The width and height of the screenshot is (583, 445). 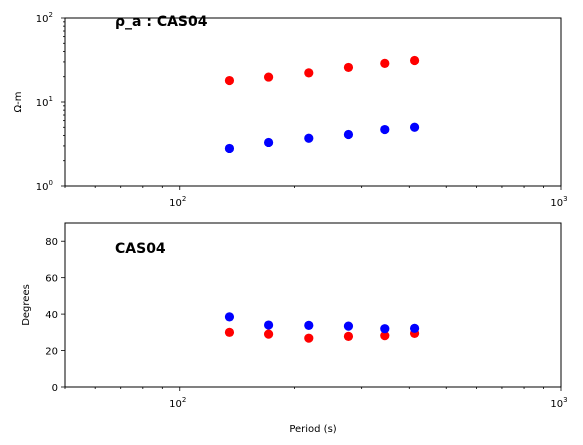 I want to click on phase-x-tick-label: 10³, so click(x=558, y=403).